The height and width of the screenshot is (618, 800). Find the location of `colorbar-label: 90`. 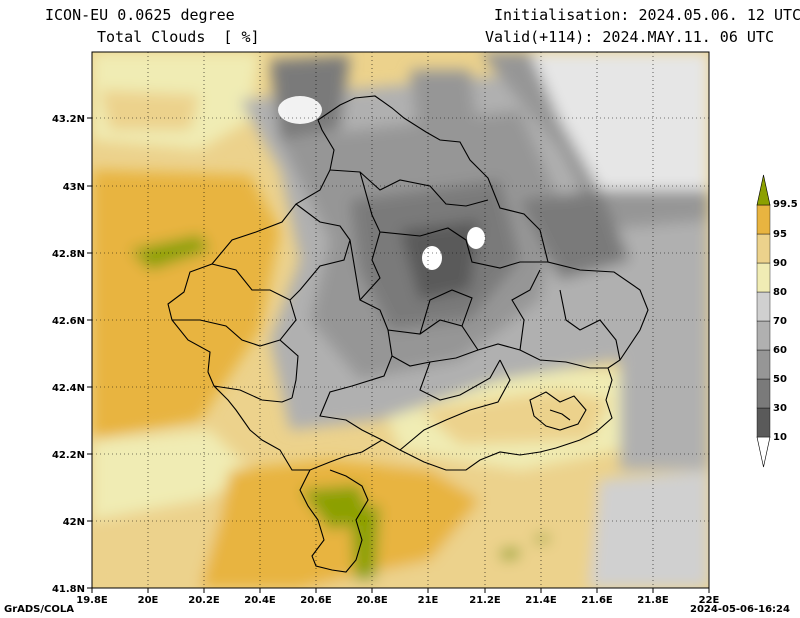

colorbar-label: 90 is located at coordinates (780, 263).